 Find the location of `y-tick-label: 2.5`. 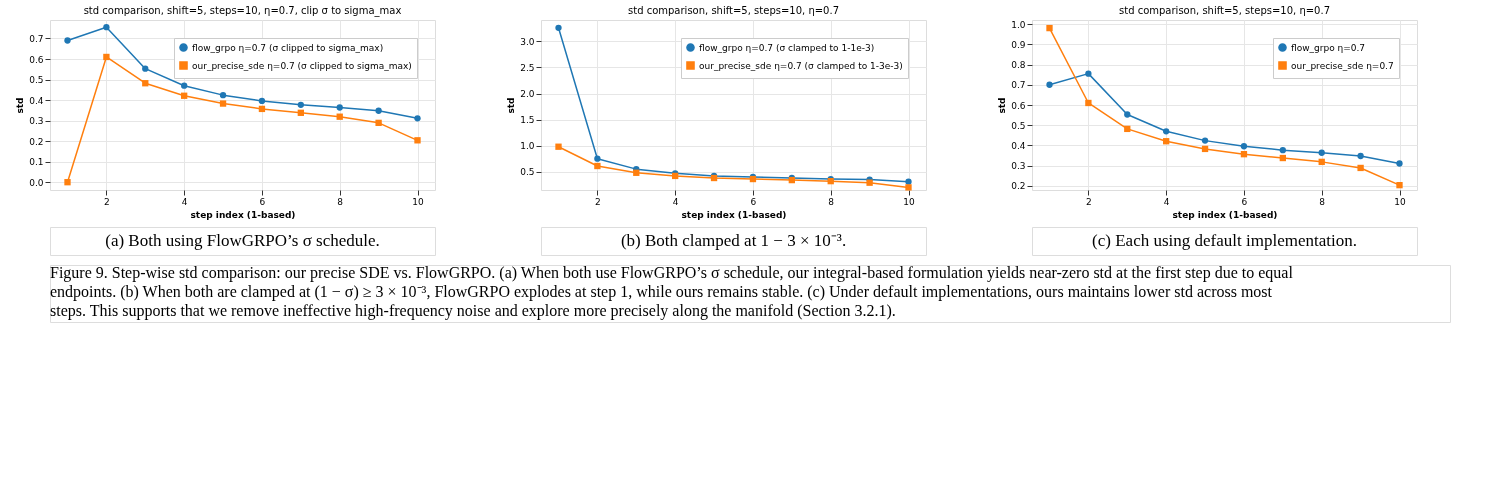

y-tick-label: 2.5 is located at coordinates (527, 67).